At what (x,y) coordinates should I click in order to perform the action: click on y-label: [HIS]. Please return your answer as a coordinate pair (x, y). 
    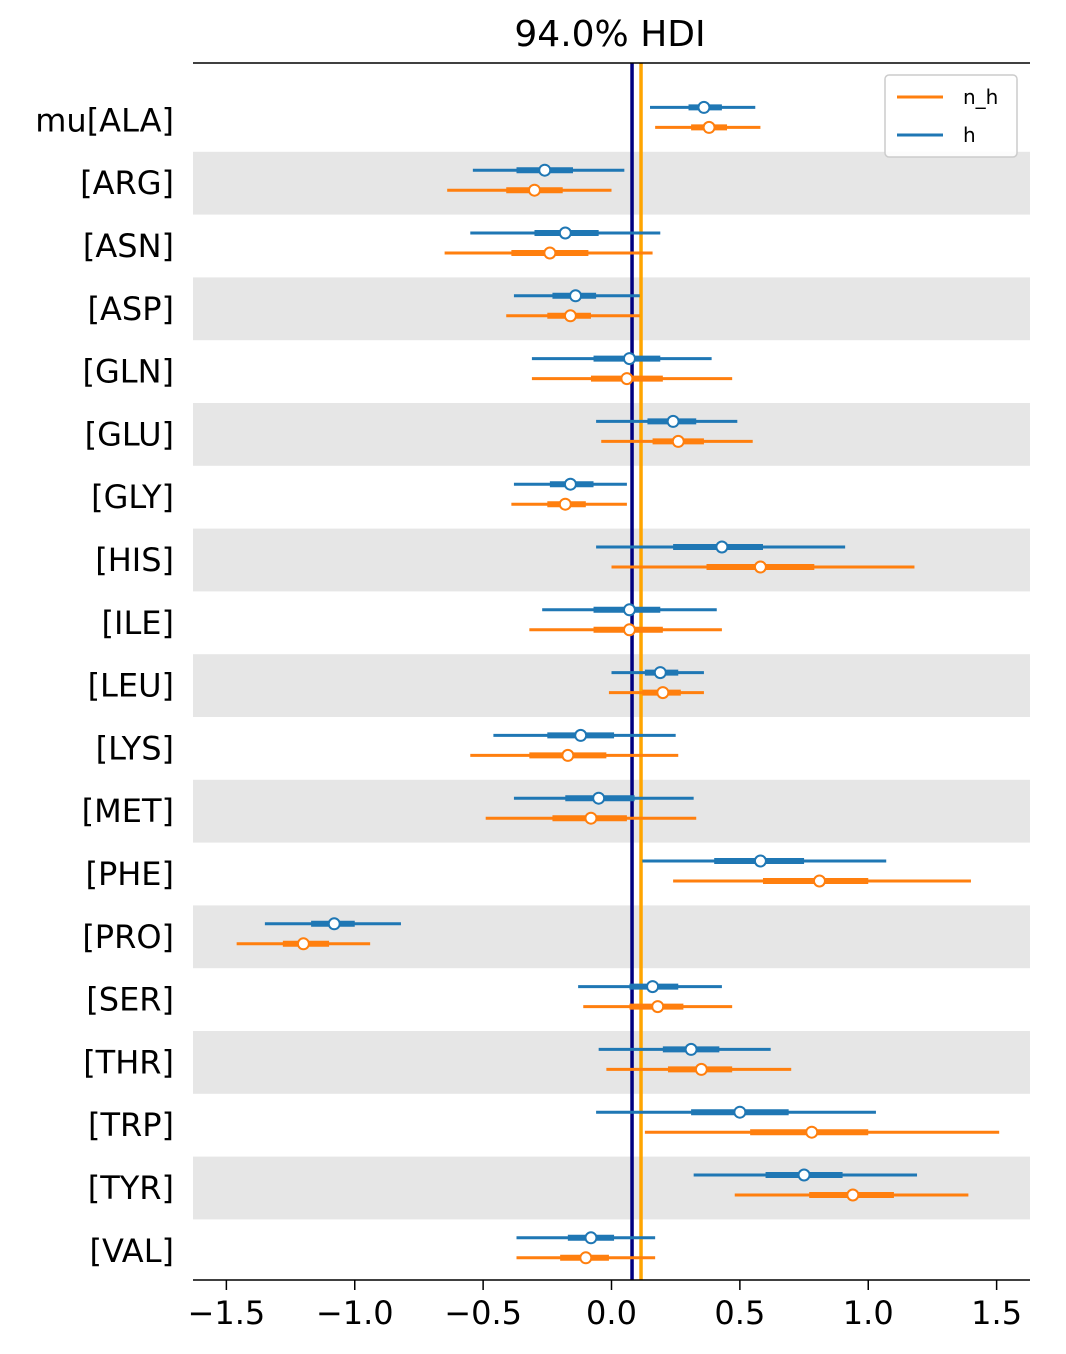
    Looking at the image, I should click on (134, 560).